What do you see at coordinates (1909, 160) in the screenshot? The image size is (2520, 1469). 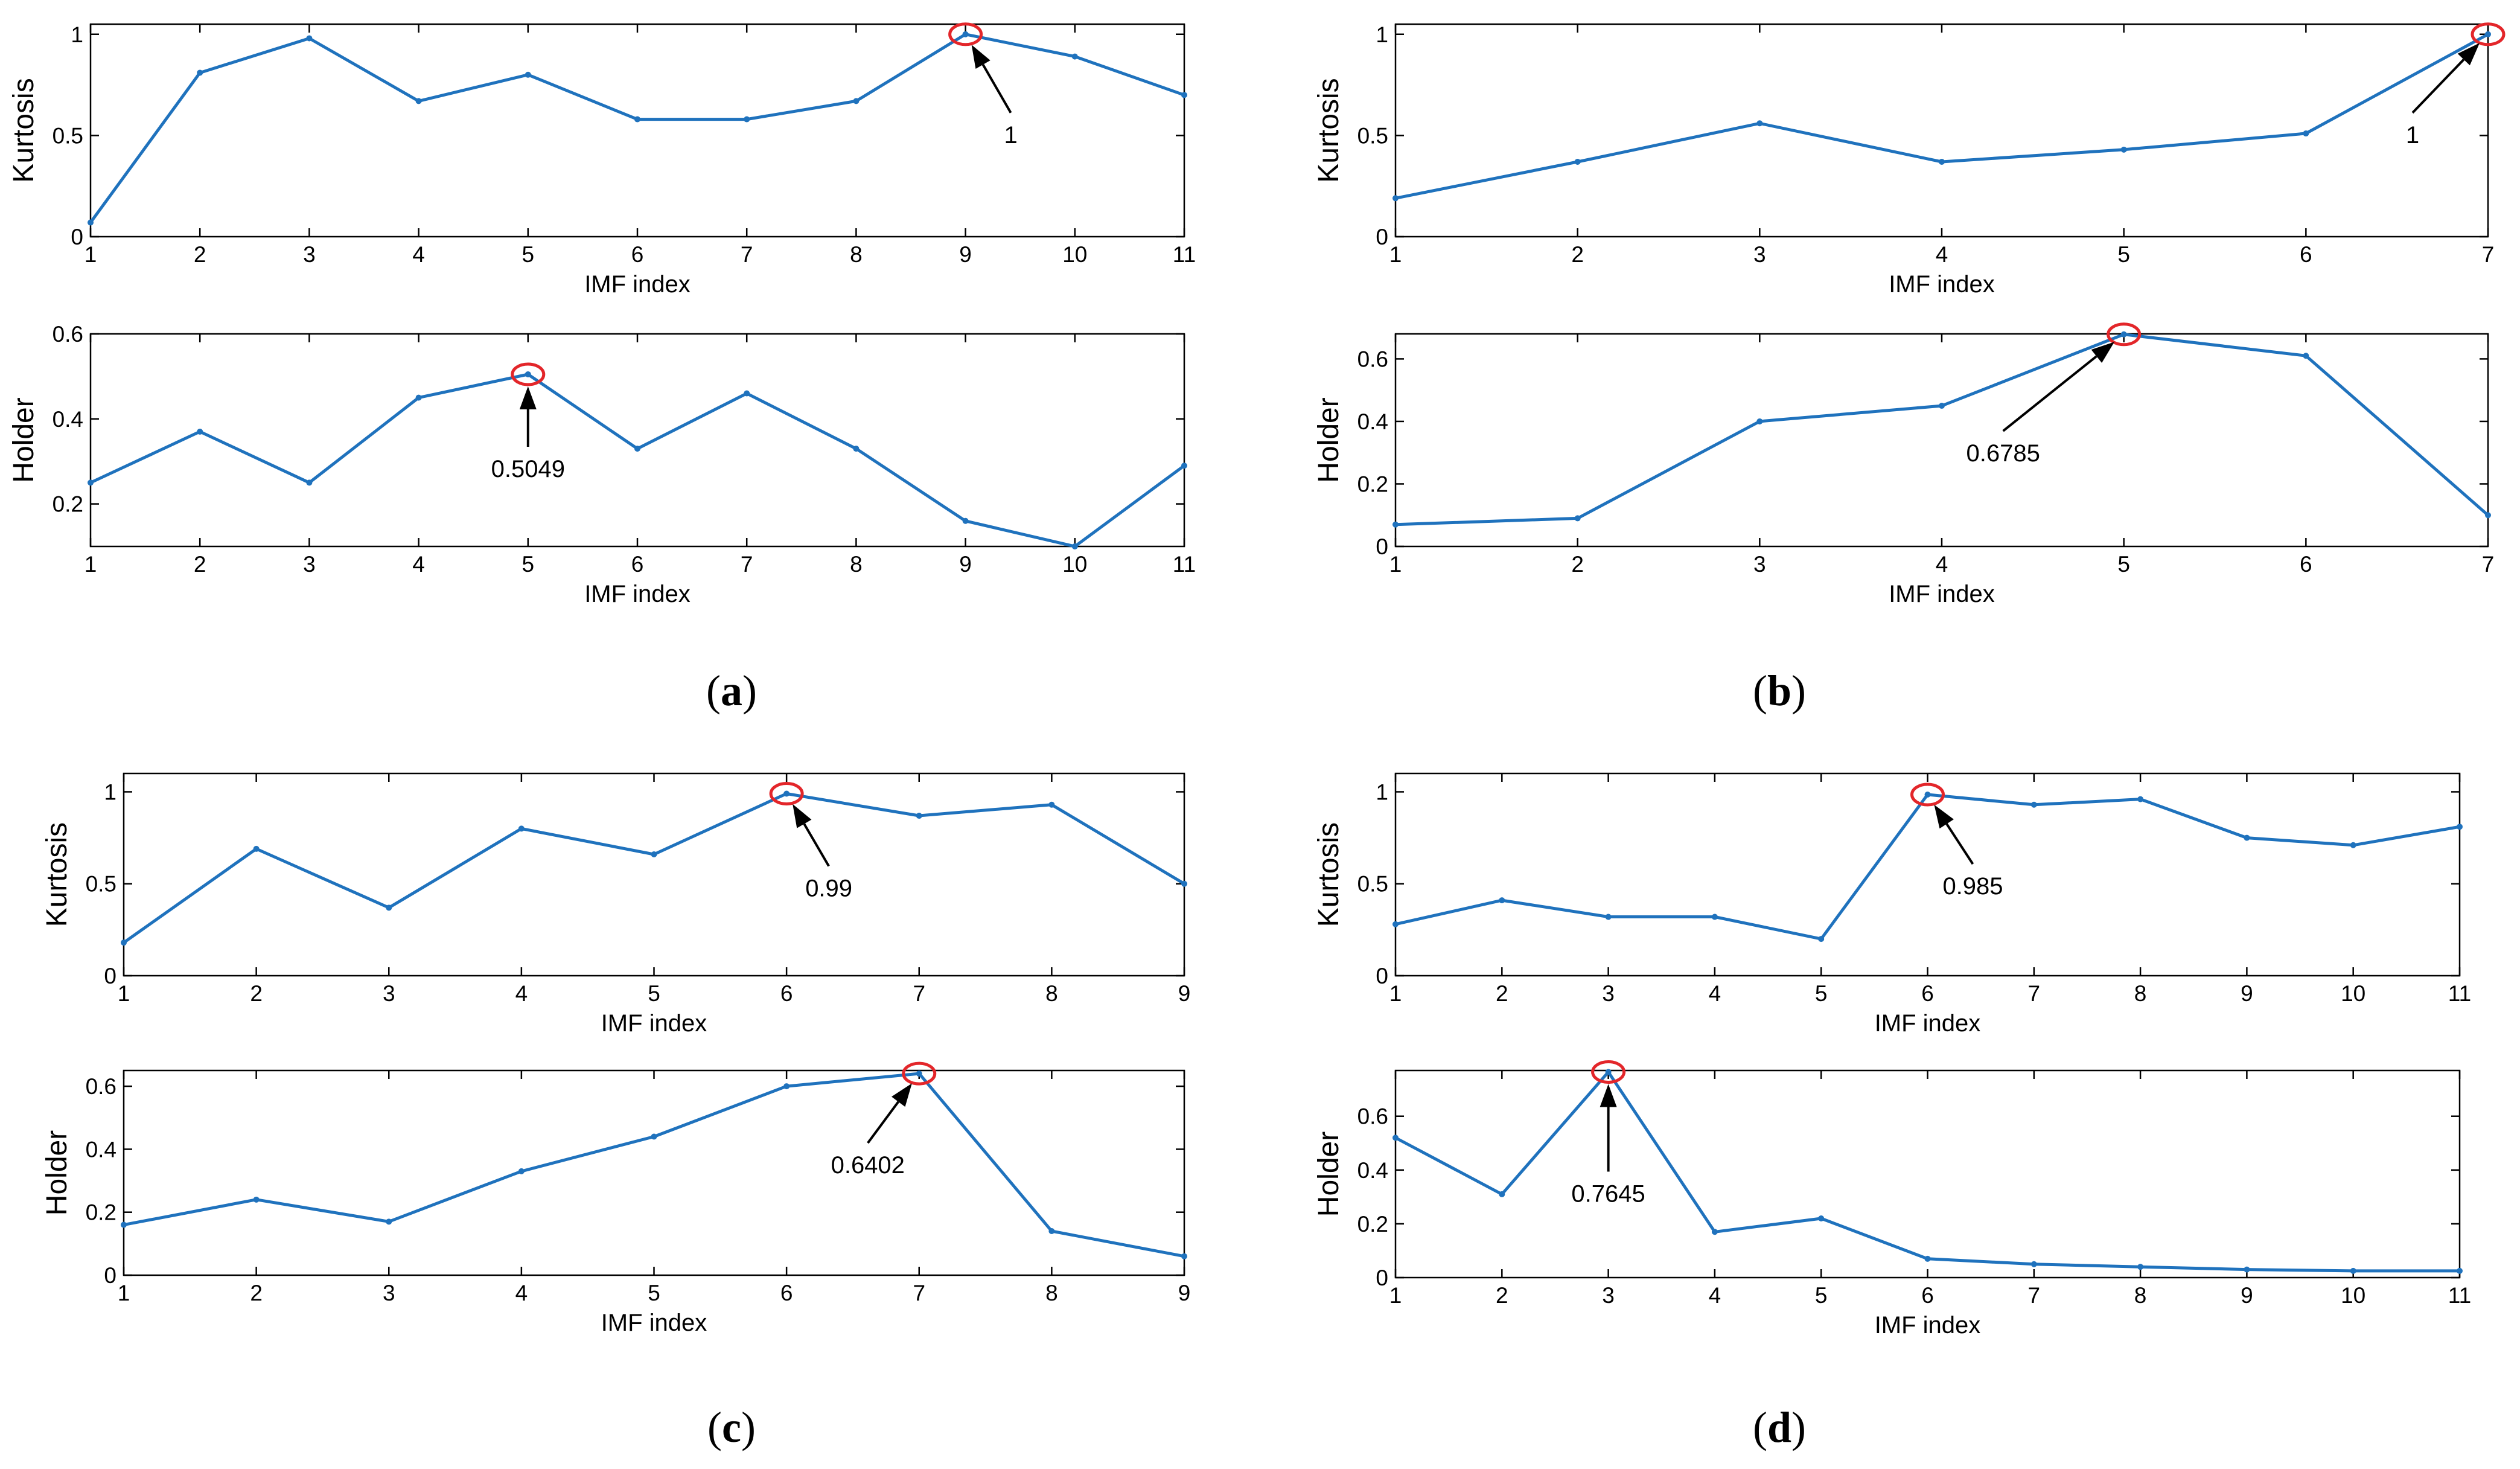 I see `chart-b-top: 1 2 3 4 5 6 7 0 0.5 1 IMF index Kurtosis 1` at bounding box center [1909, 160].